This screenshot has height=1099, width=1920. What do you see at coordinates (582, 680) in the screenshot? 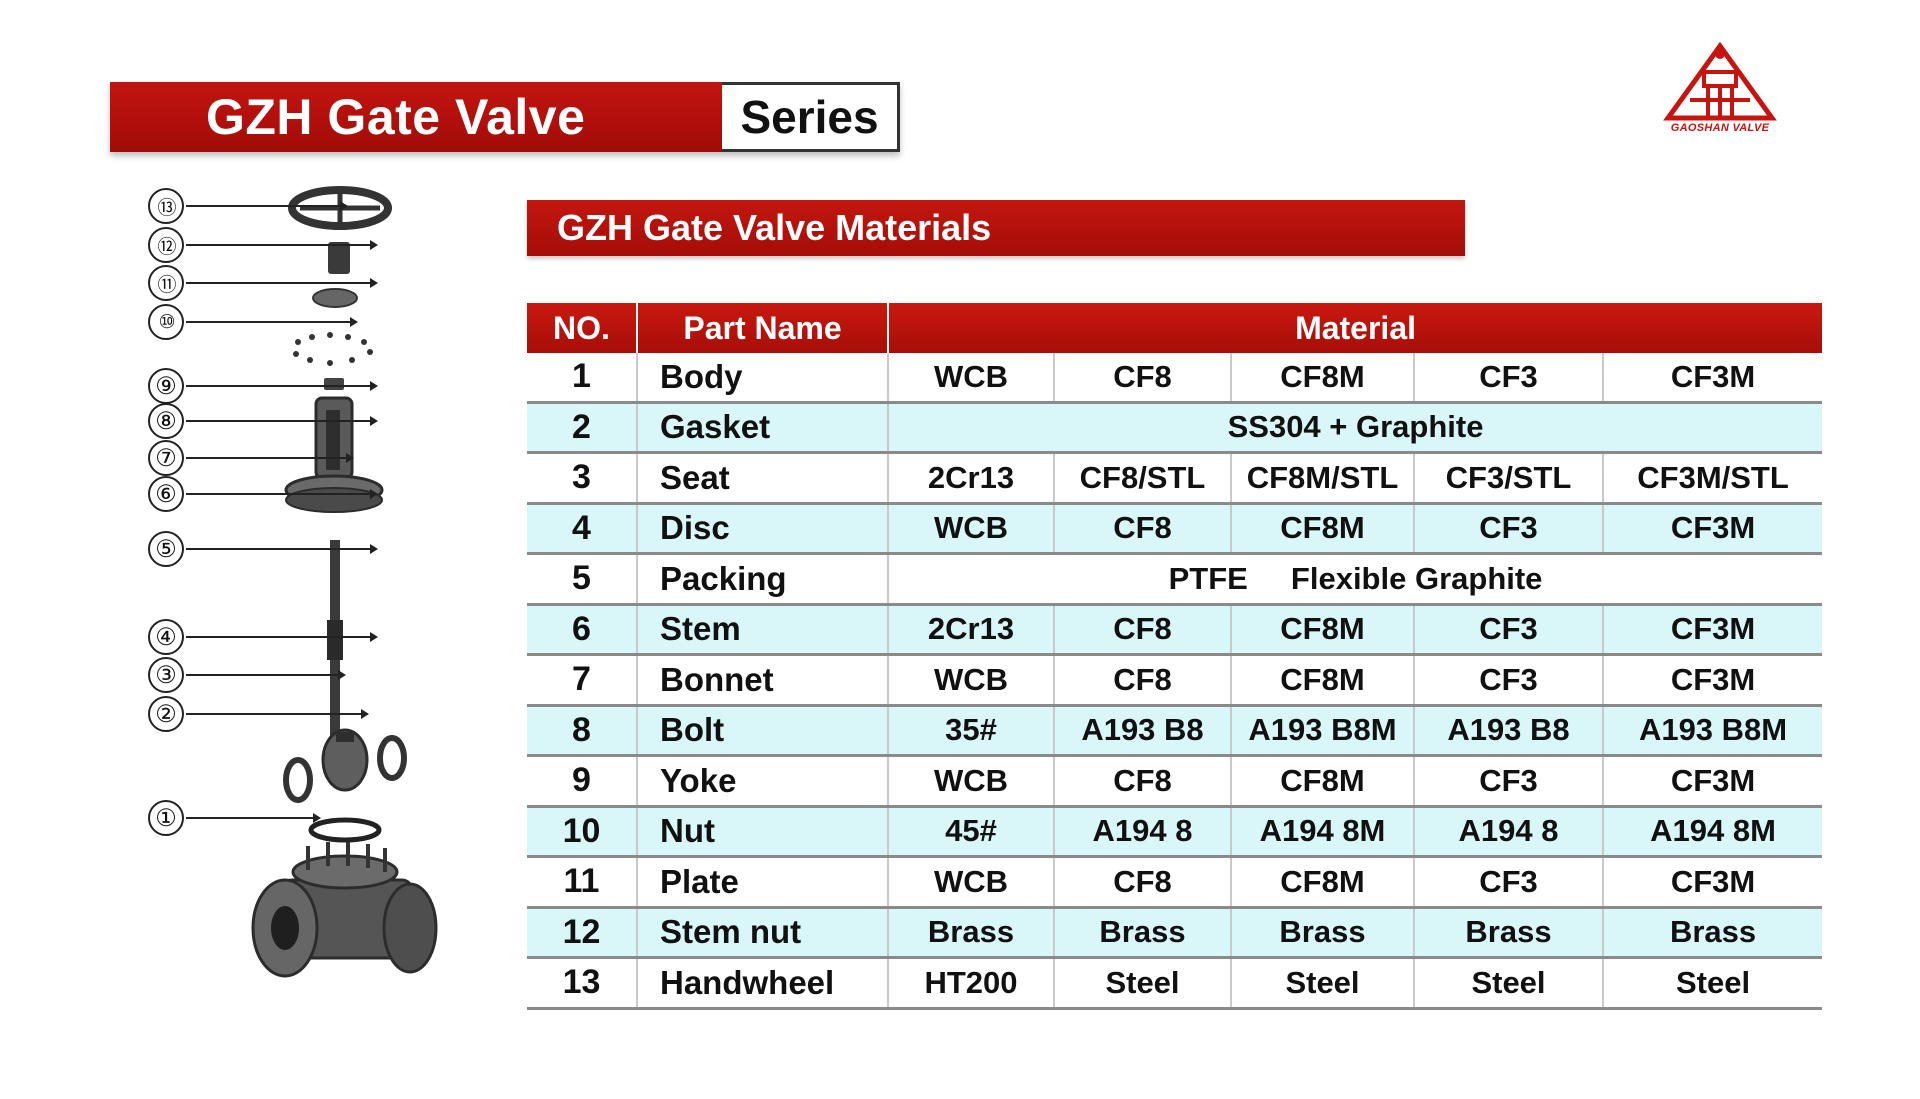
I see `row-number: 7` at bounding box center [582, 680].